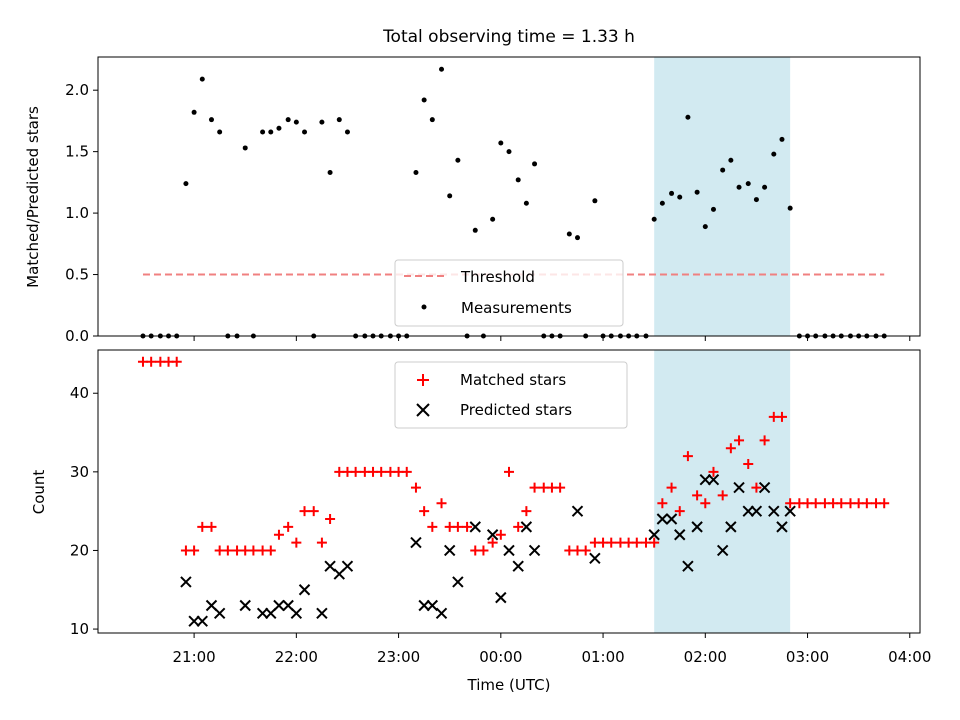 The width and height of the screenshot is (960, 720). I want to click on top-y-tick-label: 2.0, so click(77, 90).